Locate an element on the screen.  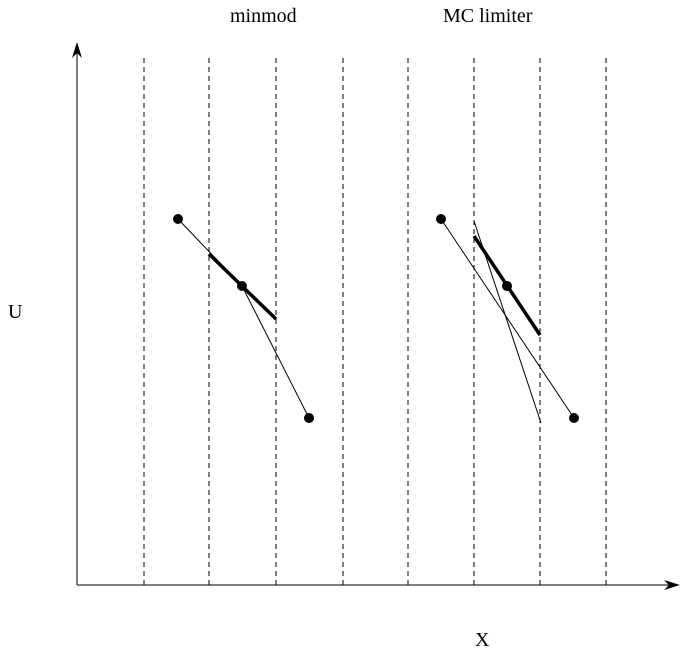
mc-limiter-panel is located at coordinates (507, 319).